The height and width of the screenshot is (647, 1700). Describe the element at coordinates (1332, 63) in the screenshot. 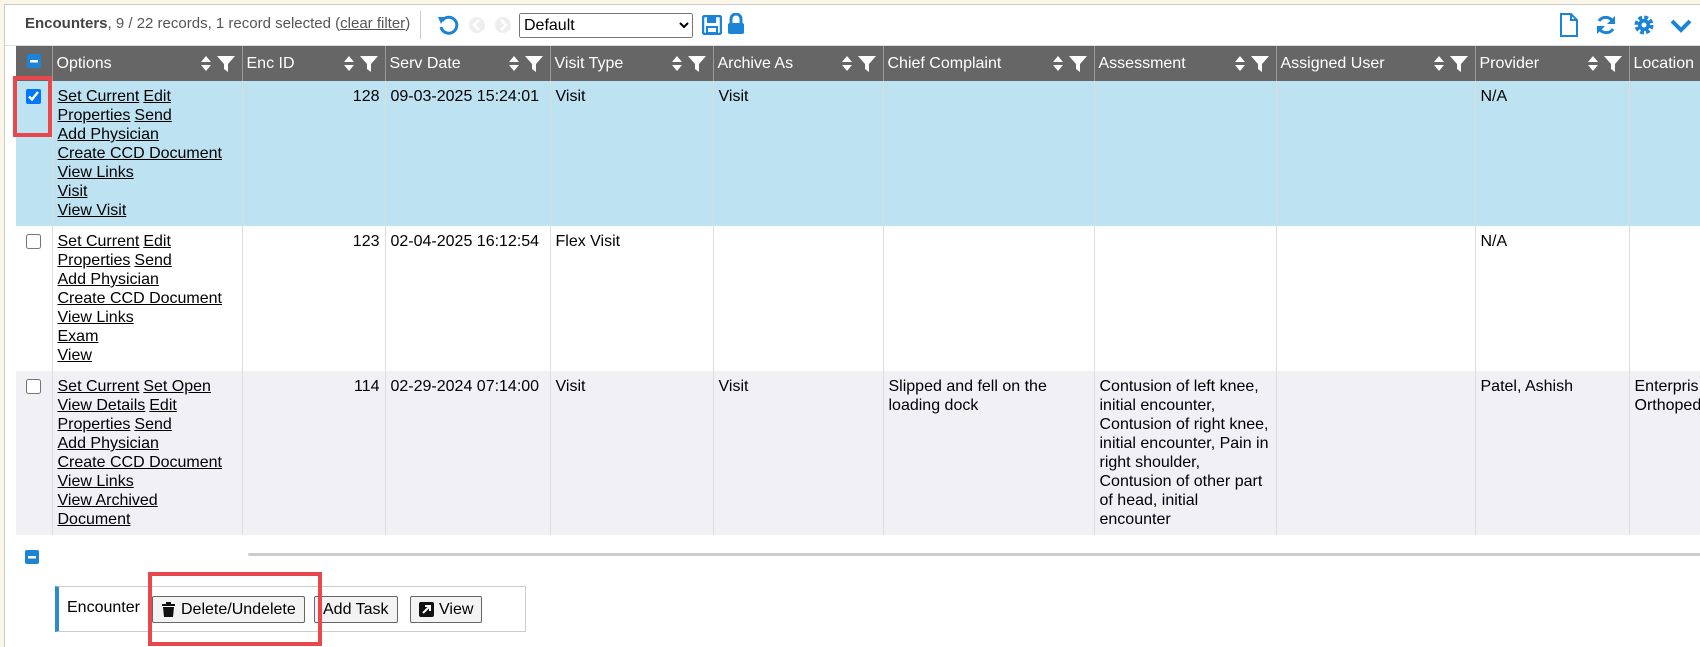

I see `column-title: Assigned User` at that location.